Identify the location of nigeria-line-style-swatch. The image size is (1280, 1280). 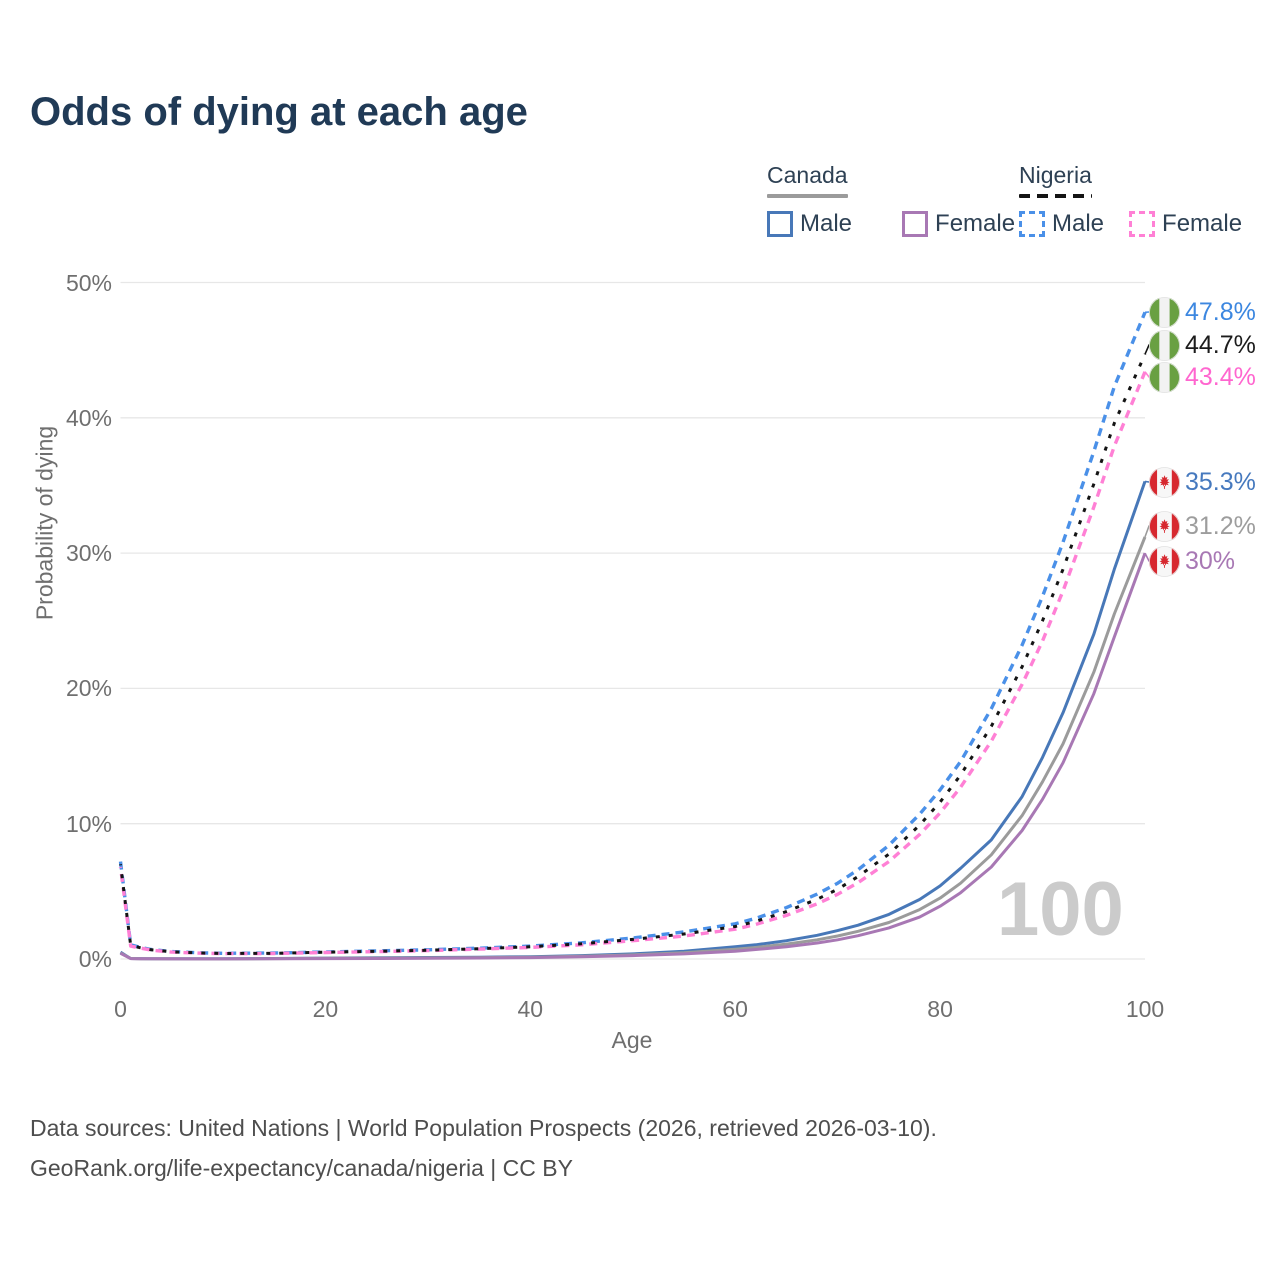
(1055, 196).